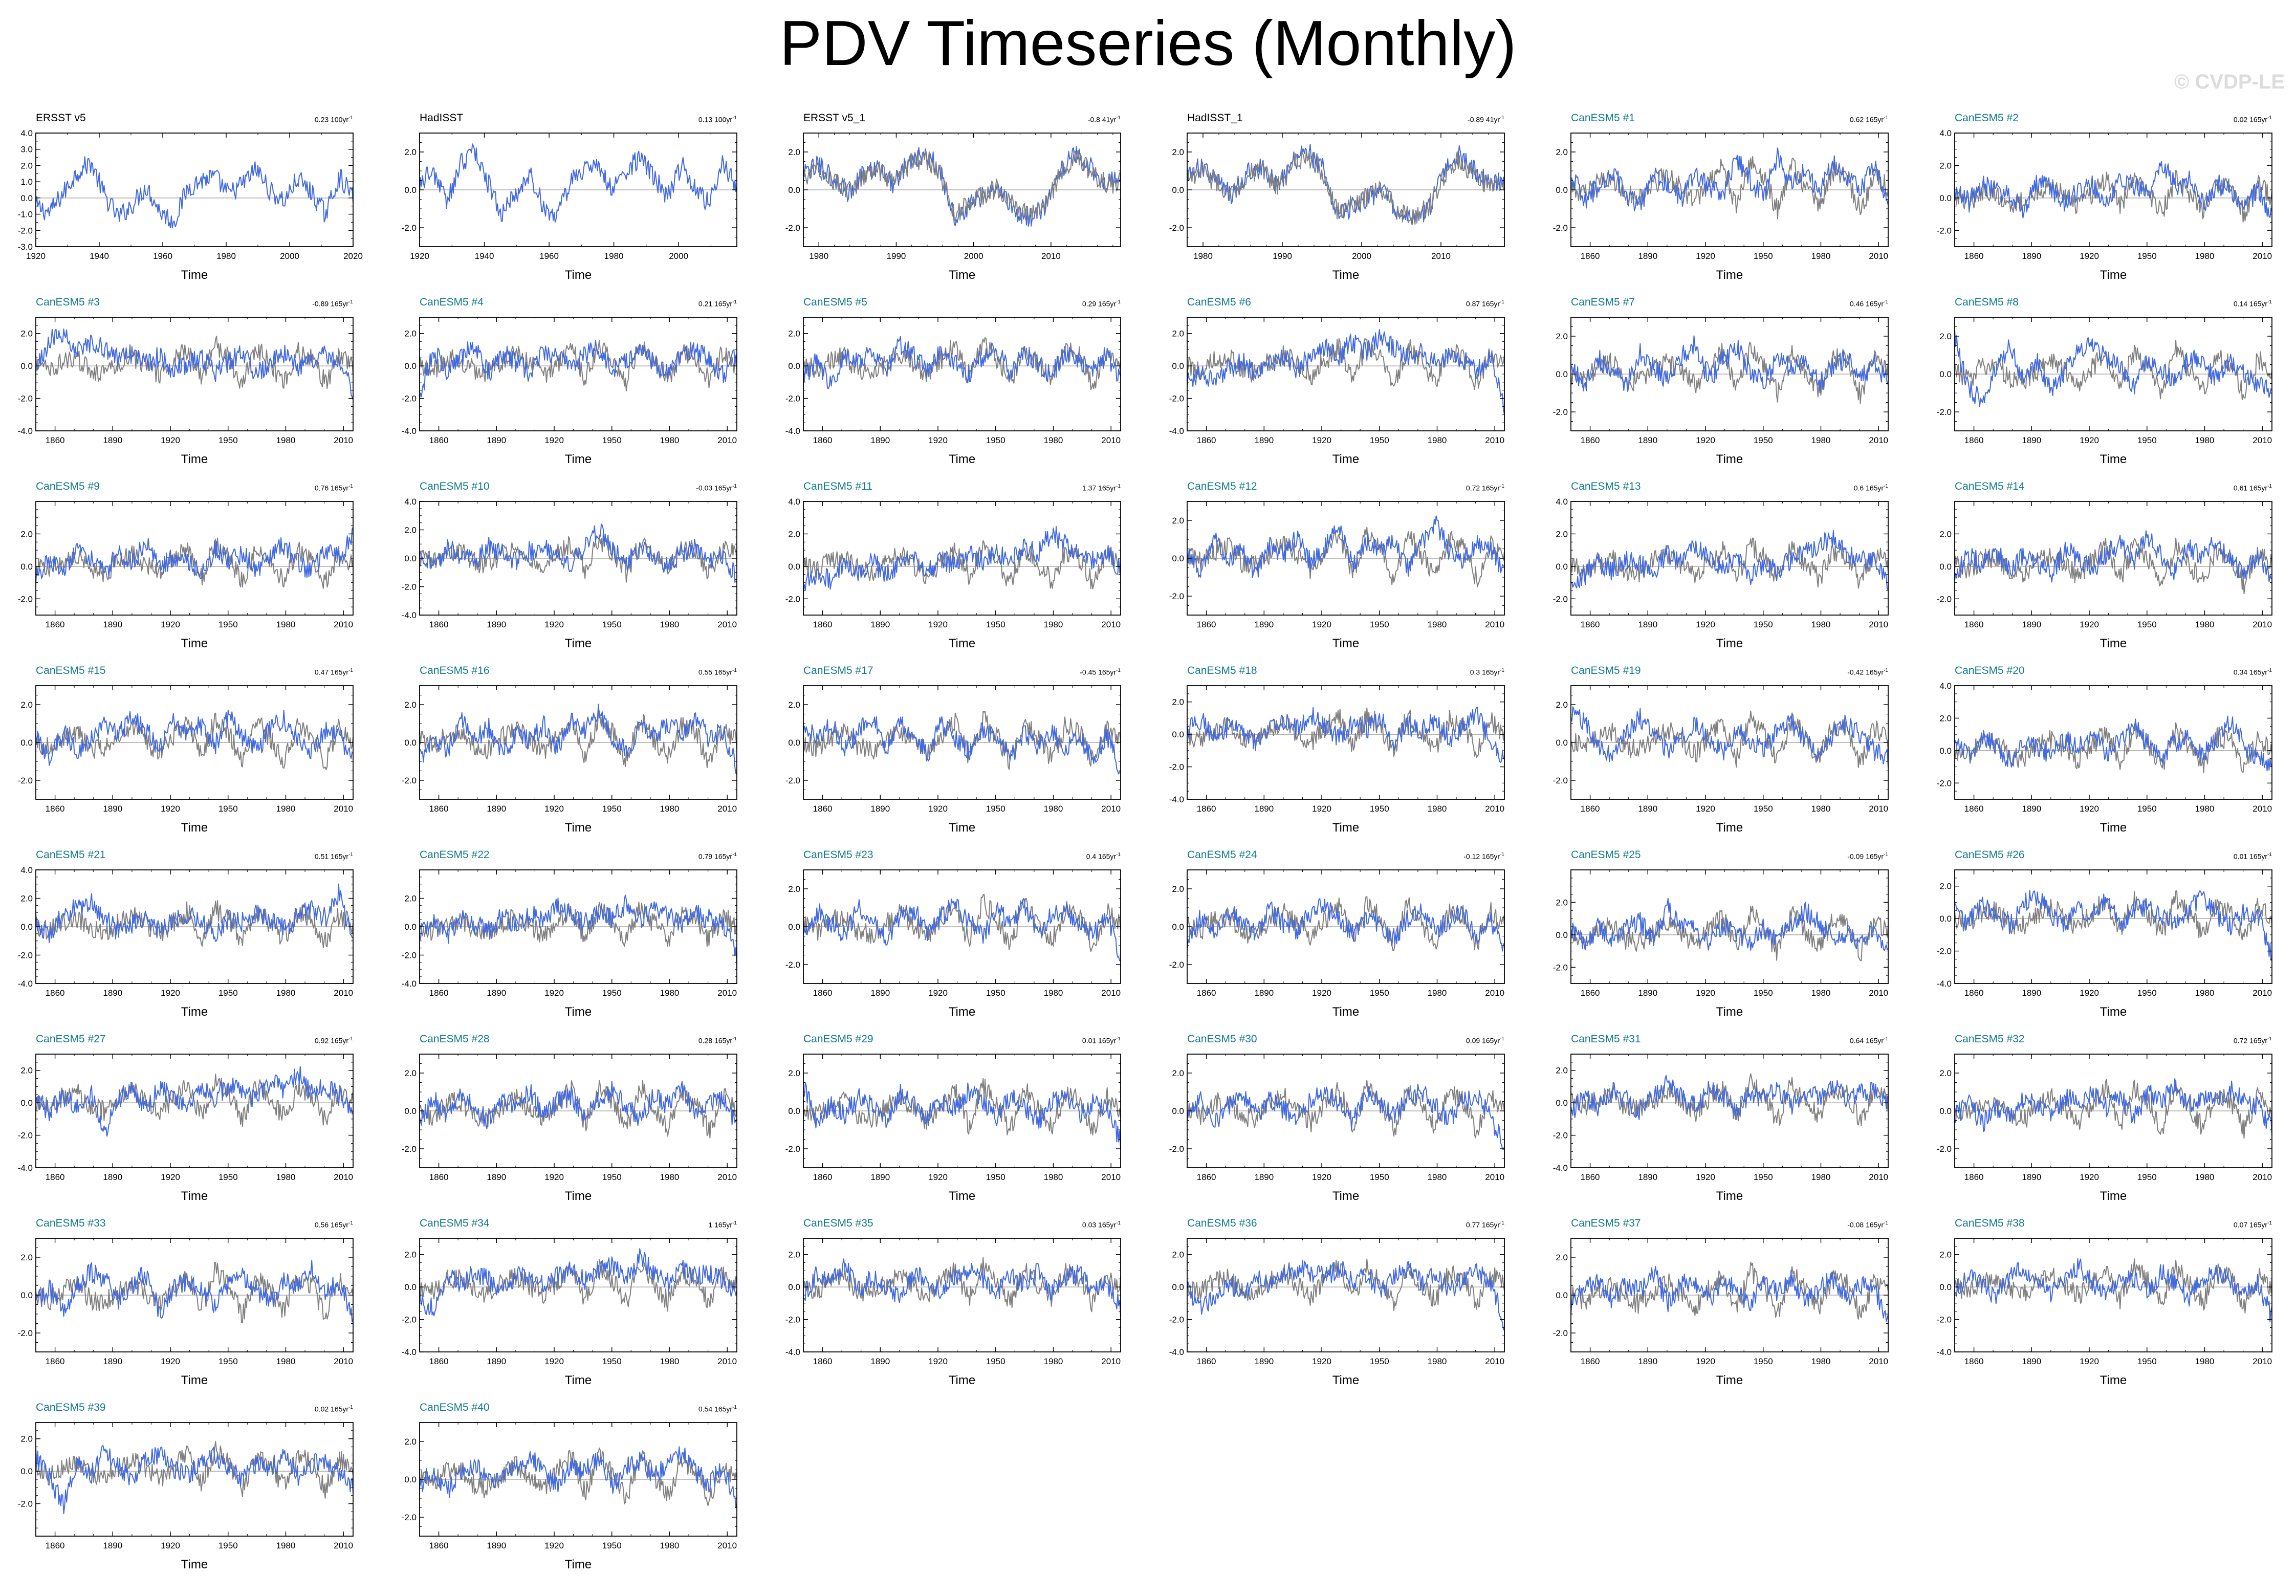 This screenshot has height=1596, width=2296. What do you see at coordinates (838, 486) in the screenshot?
I see `panel-title: CanESM5 #11` at bounding box center [838, 486].